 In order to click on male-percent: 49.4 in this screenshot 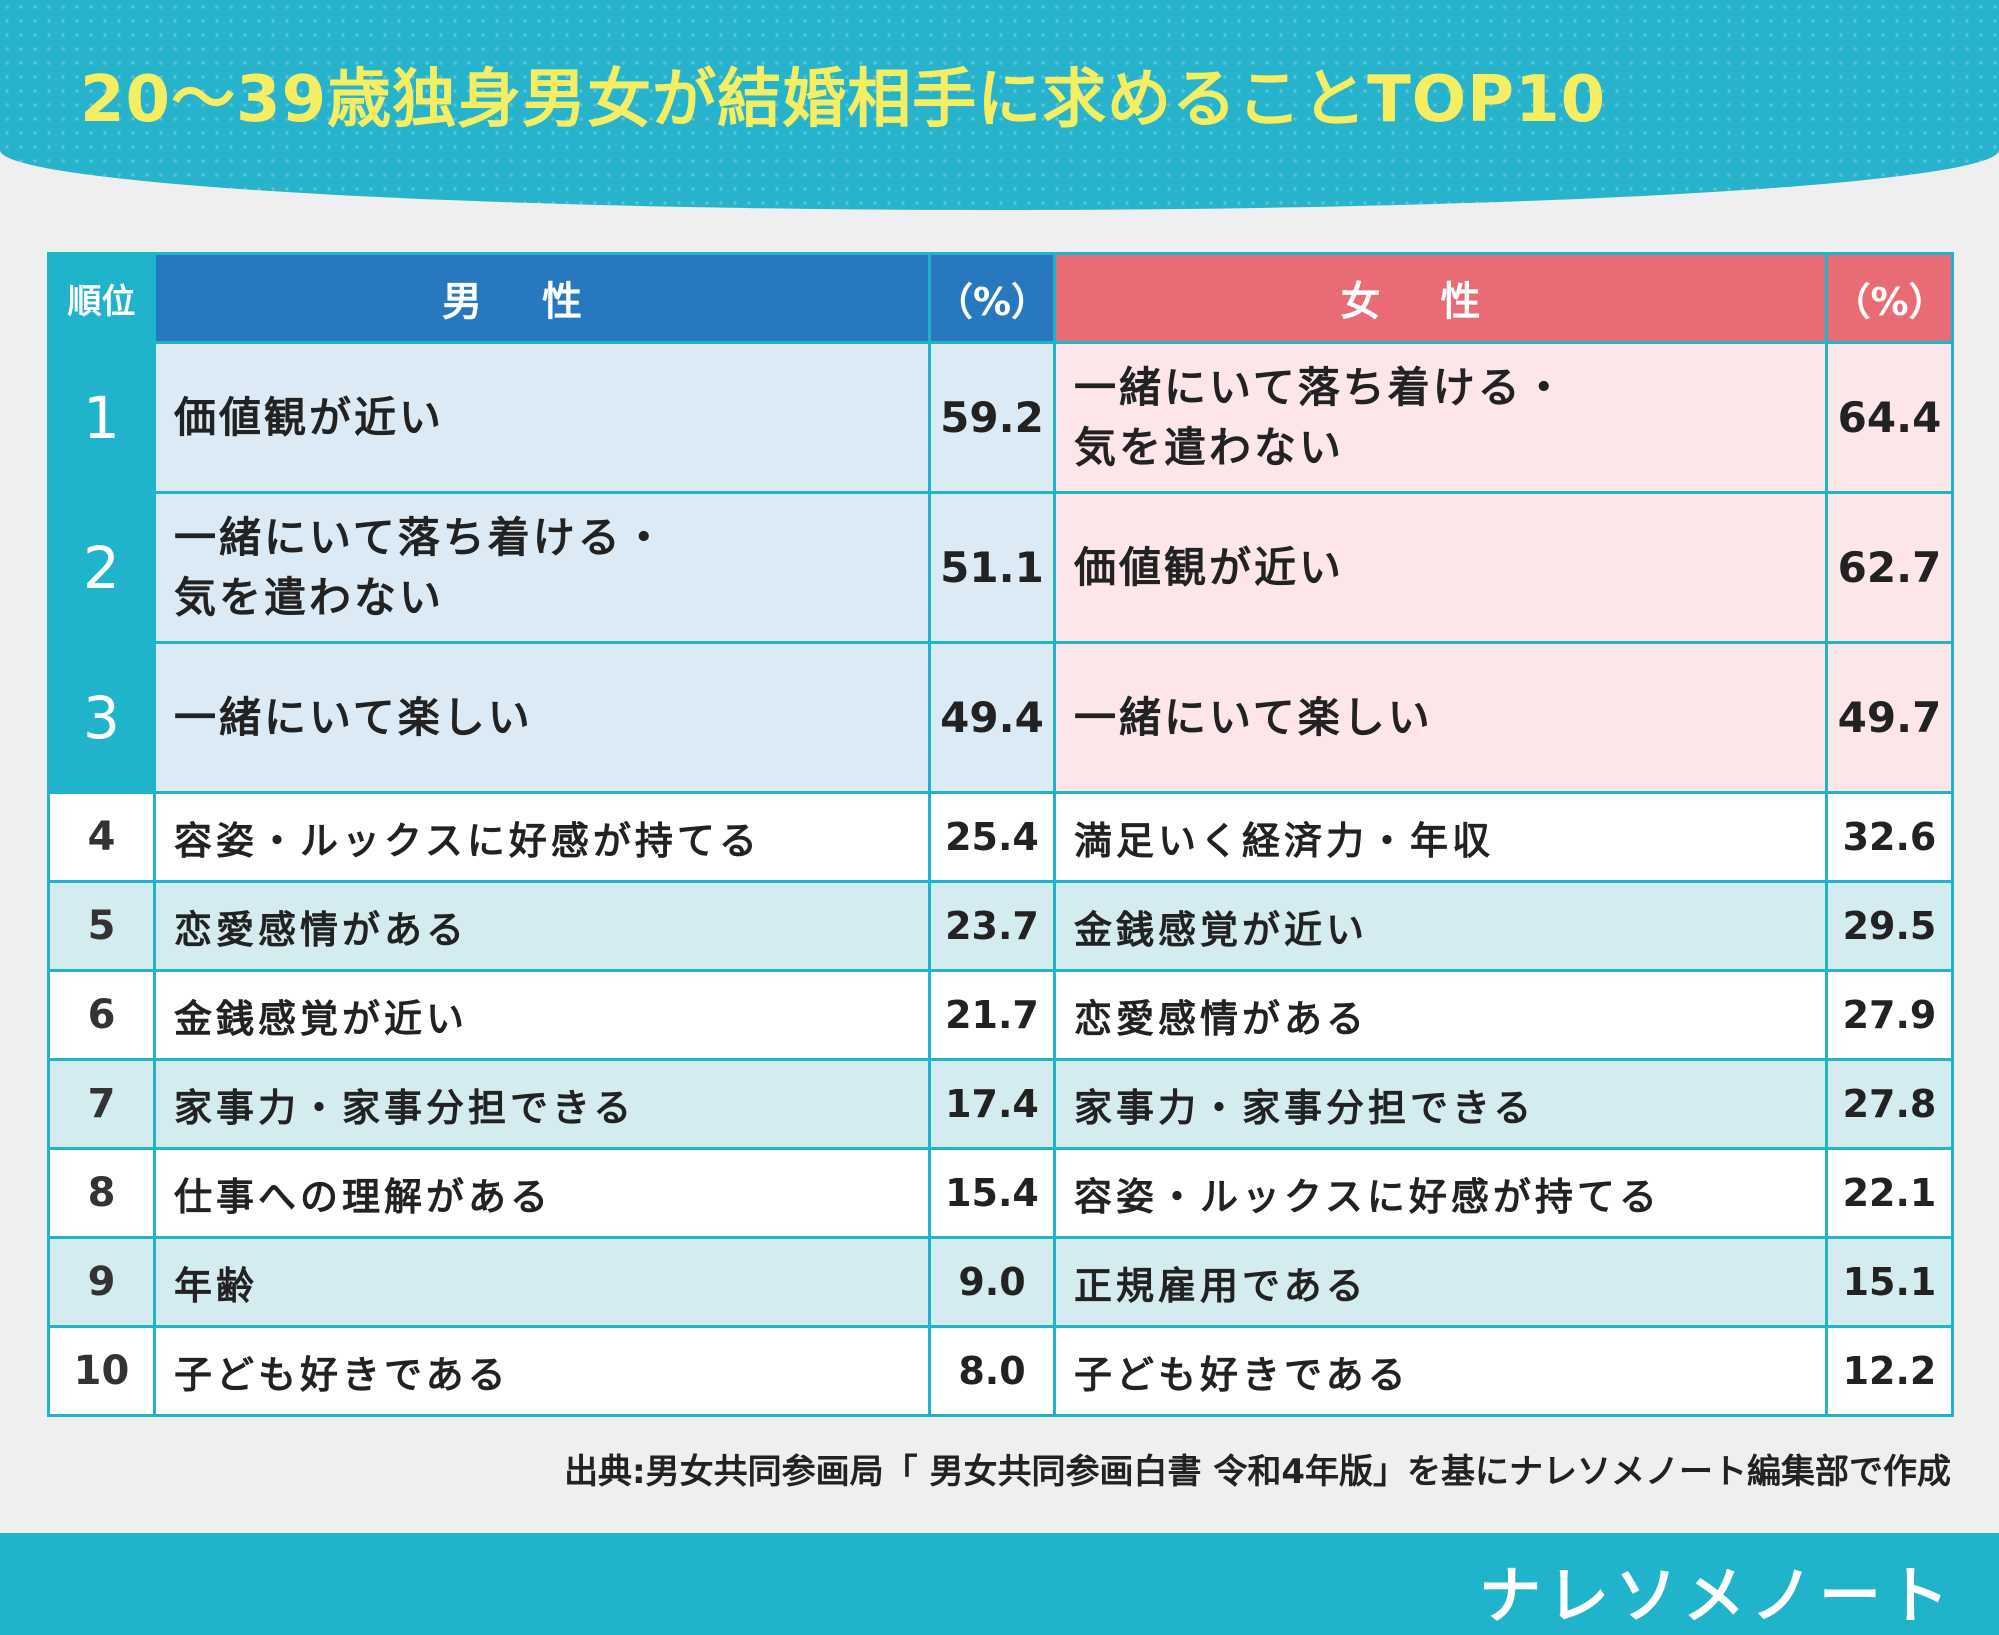, I will do `click(992, 717)`.